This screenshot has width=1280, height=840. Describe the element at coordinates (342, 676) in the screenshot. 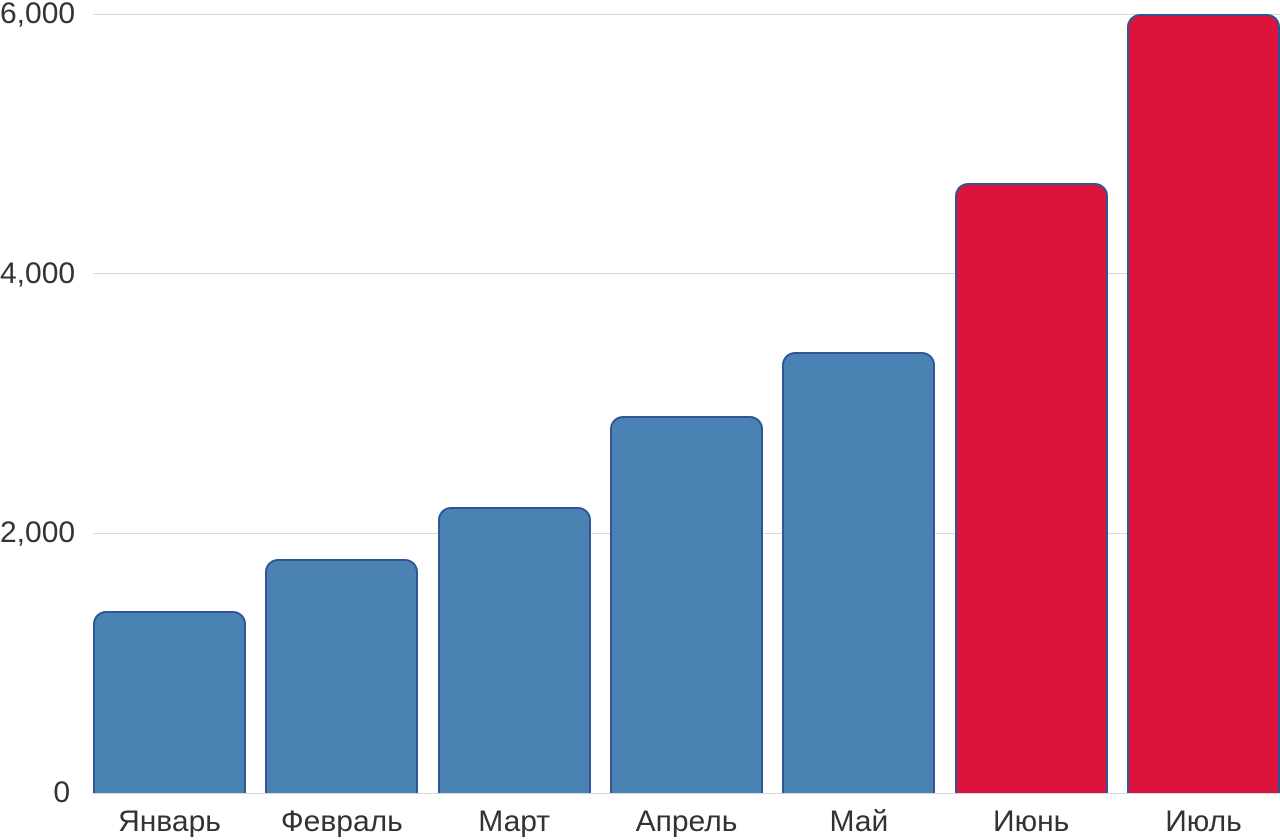

I see `bar-2-Февраль` at that location.